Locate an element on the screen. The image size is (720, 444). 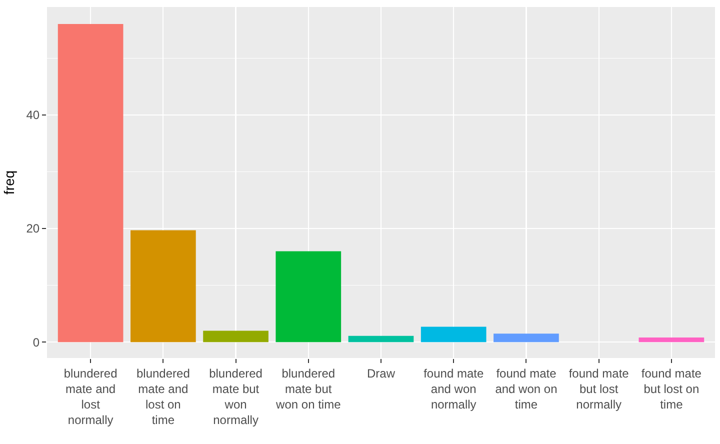
x-tick-label: found mate but lost on time is located at coordinates (671, 389).